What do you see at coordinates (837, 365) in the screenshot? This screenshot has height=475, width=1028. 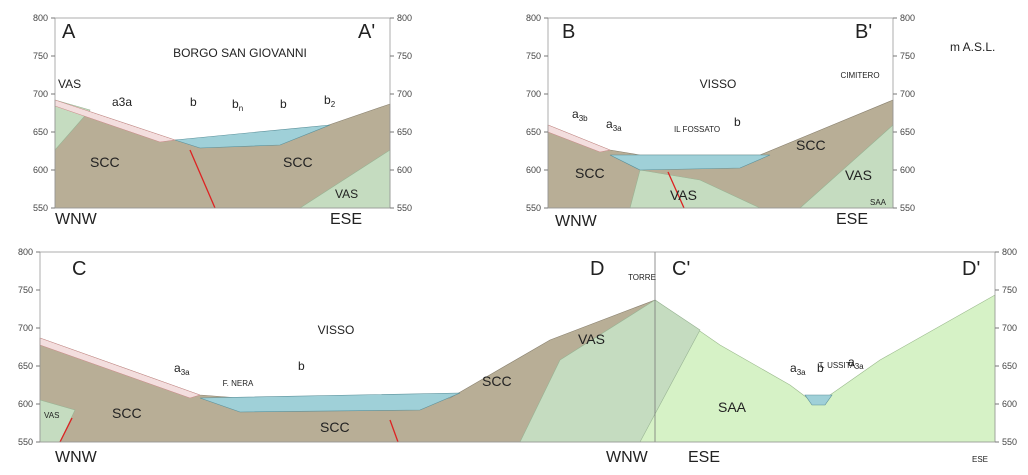 I see `river-name: T. USSITA` at bounding box center [837, 365].